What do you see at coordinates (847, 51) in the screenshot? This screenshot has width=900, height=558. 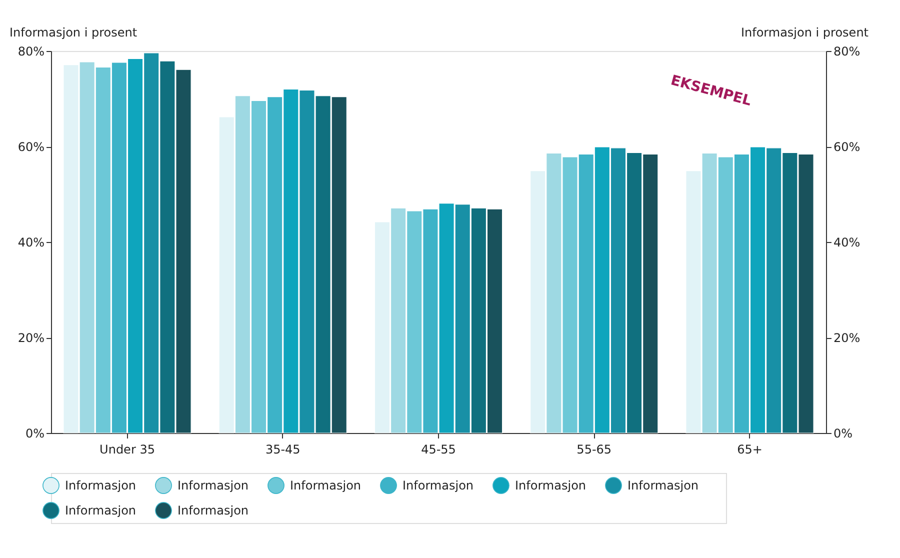 I see `y2-tick-label: 80%` at bounding box center [847, 51].